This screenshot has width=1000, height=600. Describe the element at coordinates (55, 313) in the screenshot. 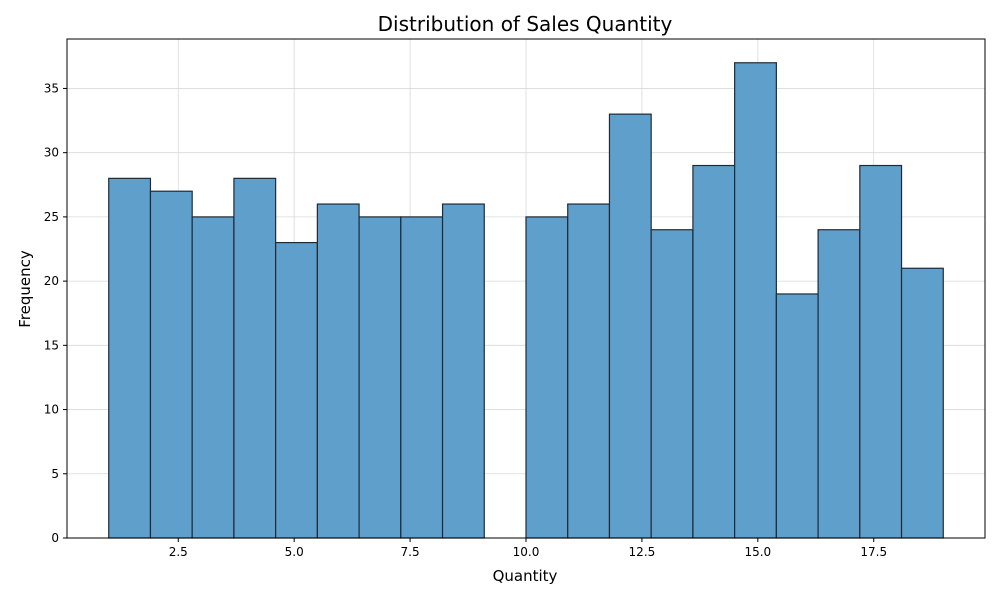

I see `y-axis: 0 5 10 15 20 25 30 35` at that location.